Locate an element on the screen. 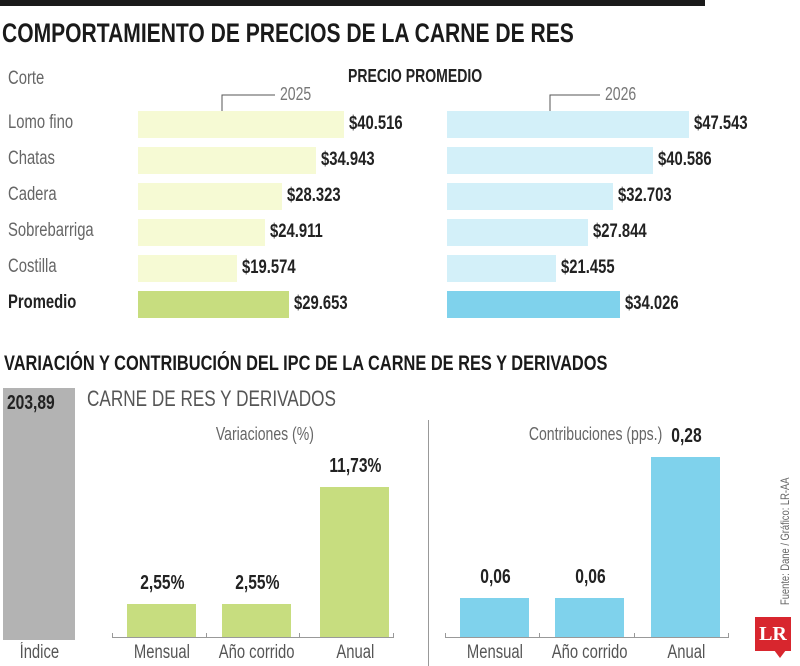 This screenshot has width=800, height=666. data-label-text: 11,73% is located at coordinates (355, 466).